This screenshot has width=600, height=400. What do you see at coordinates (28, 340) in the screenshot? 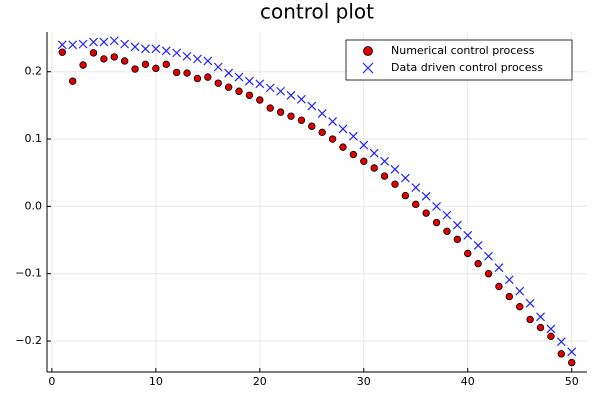
I see `y-tick-label: −0.2` at bounding box center [28, 340].